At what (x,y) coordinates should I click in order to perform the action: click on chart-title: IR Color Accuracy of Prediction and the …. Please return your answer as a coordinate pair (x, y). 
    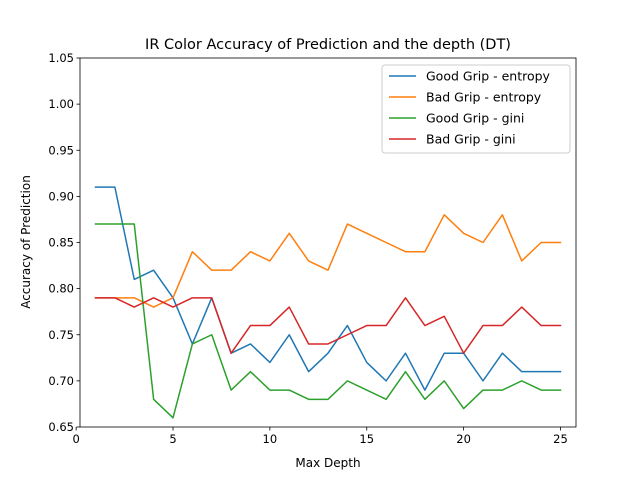
    Looking at the image, I should click on (328, 45).